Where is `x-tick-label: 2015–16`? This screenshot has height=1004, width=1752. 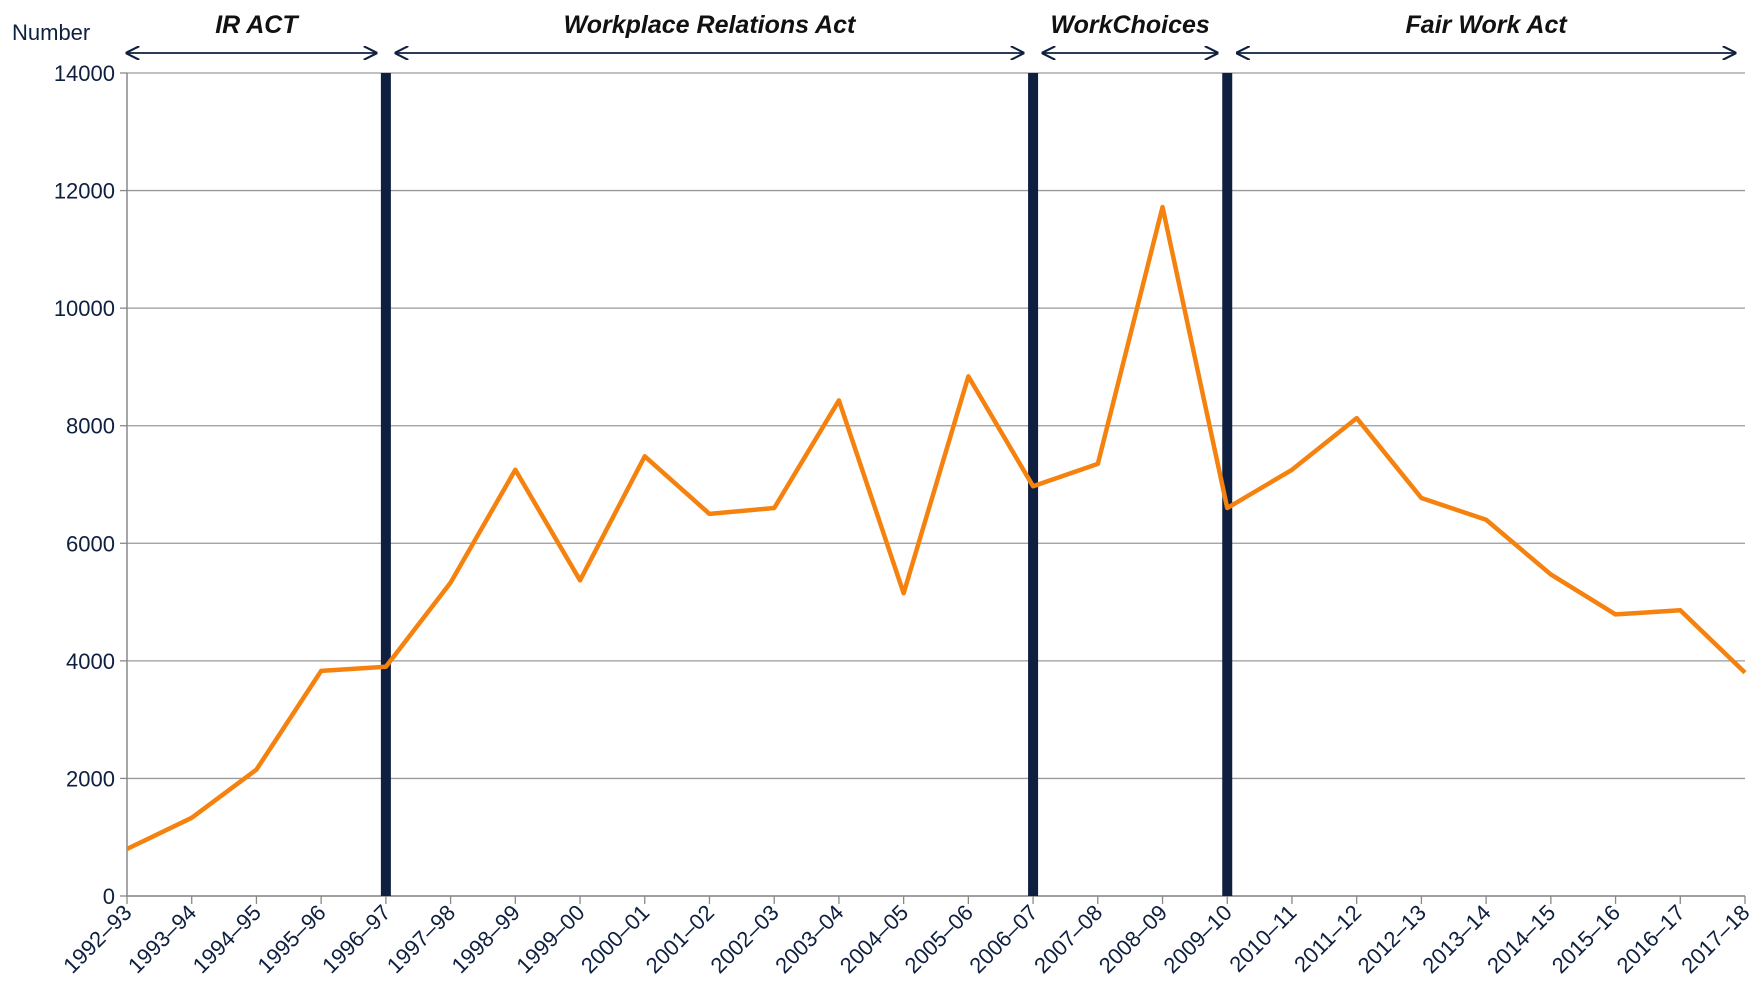
x-tick-label: 2015–16 is located at coordinates (1586, 939).